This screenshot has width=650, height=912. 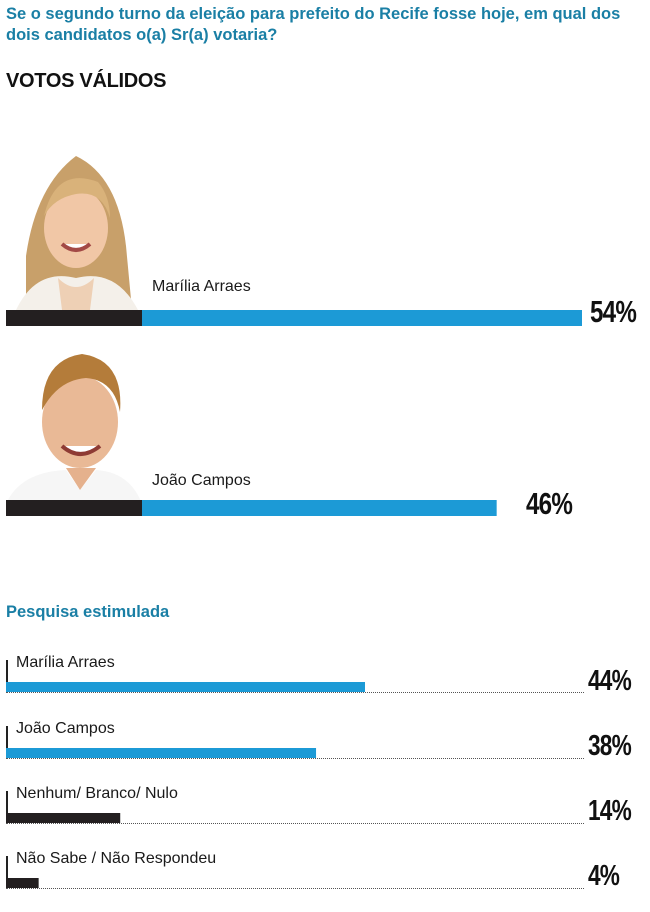 I want to click on pesquisa-estimulada-chart, so click(x=185, y=785).